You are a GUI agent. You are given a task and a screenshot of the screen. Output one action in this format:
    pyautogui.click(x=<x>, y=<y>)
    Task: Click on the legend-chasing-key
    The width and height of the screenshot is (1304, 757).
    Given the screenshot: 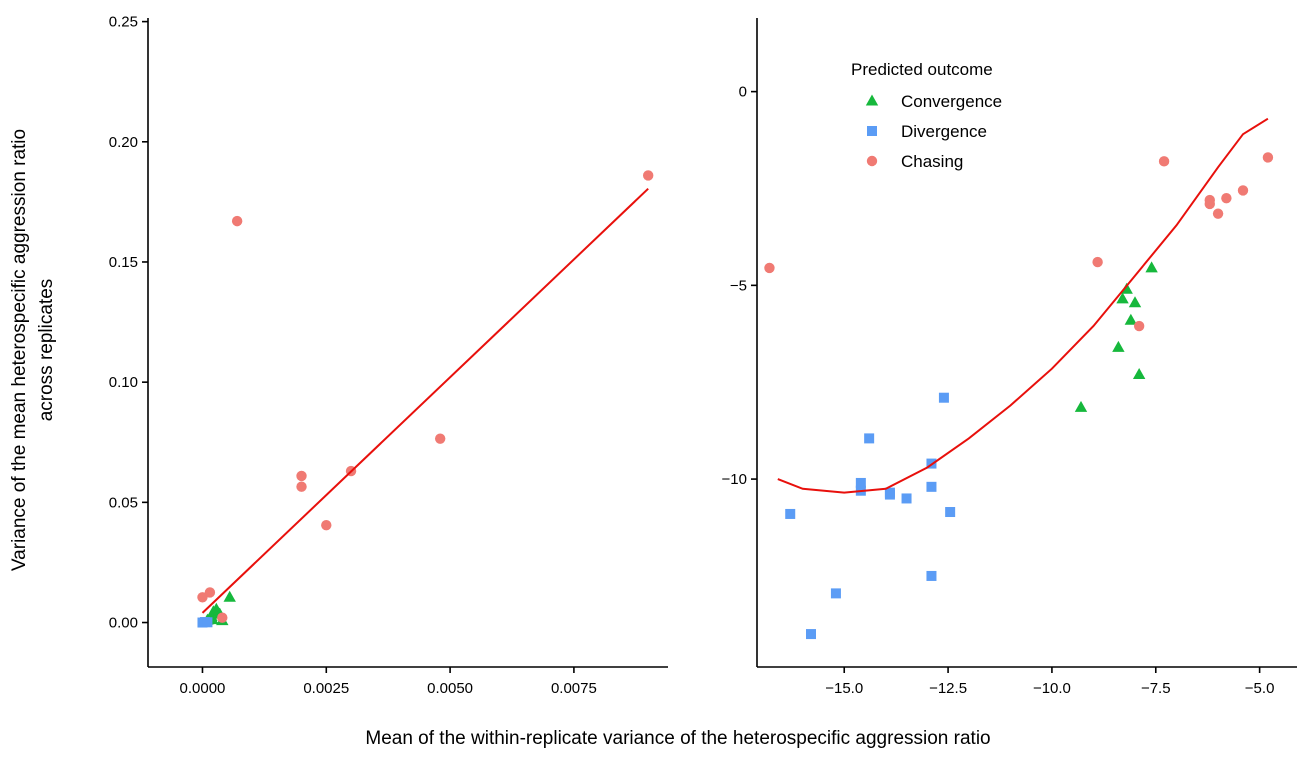 What is the action you would take?
    pyautogui.click(x=872, y=161)
    